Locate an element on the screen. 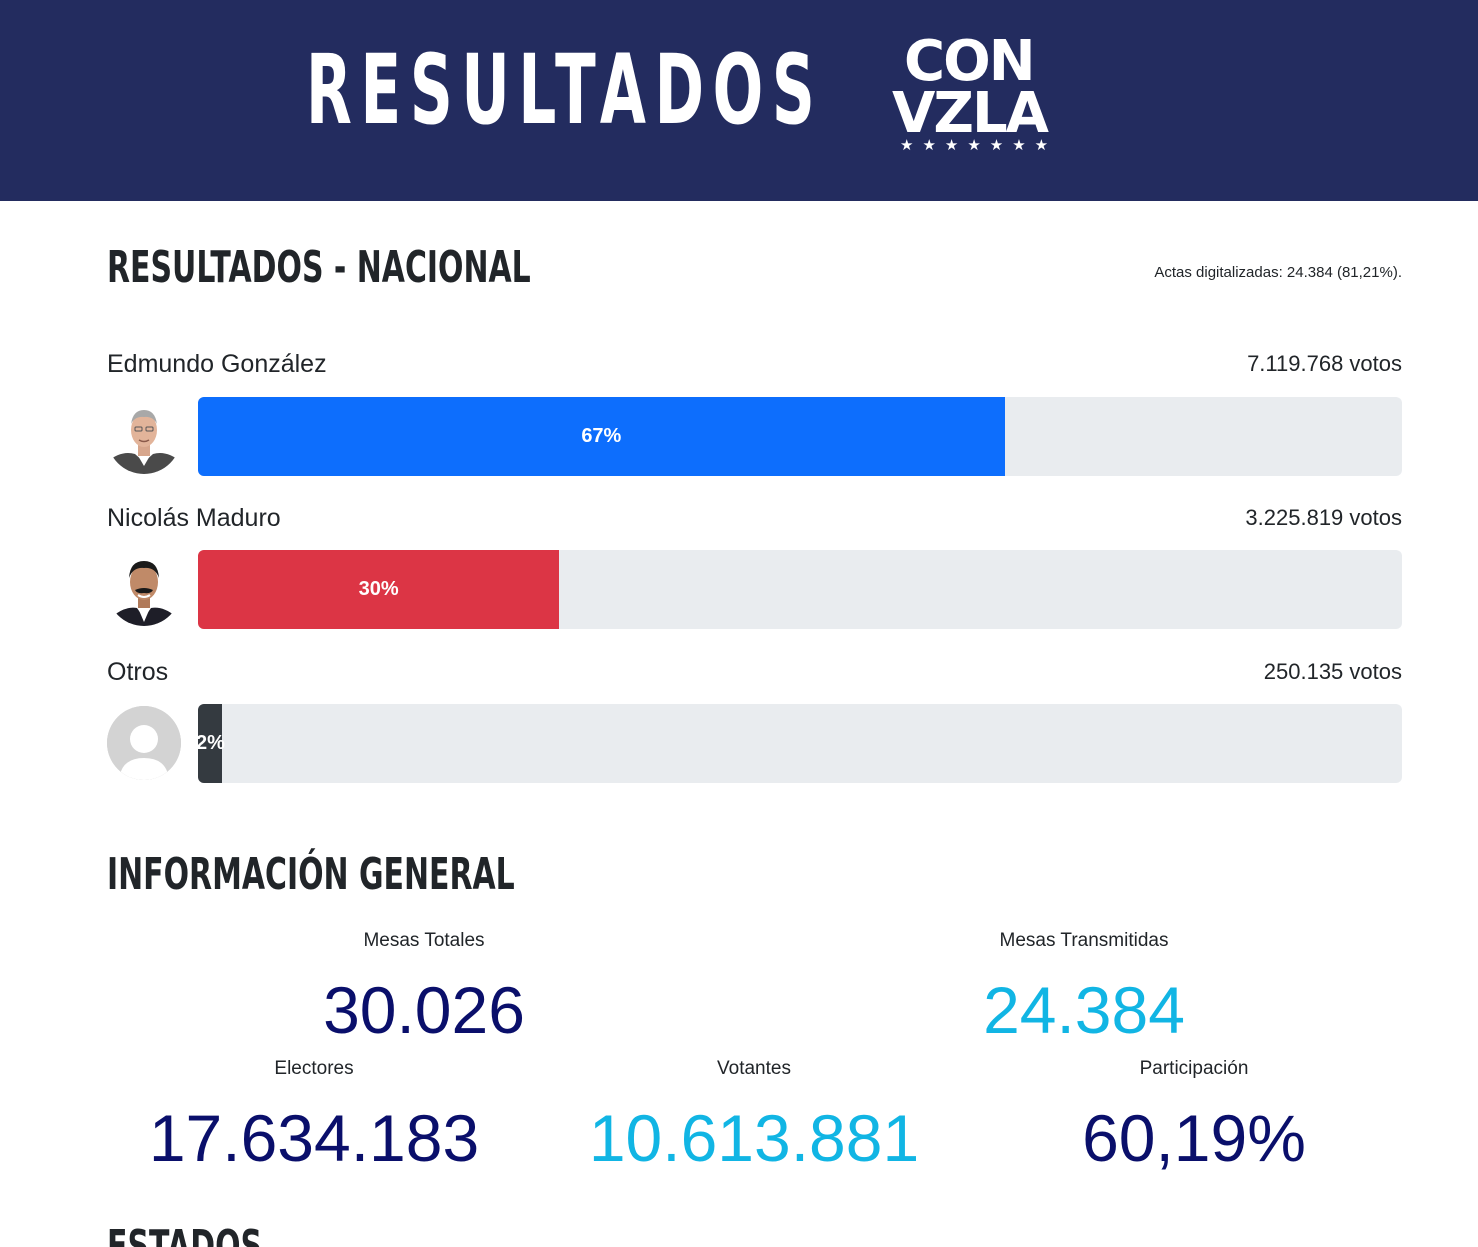  header-title: RESULTADOS is located at coordinates (565, 90).